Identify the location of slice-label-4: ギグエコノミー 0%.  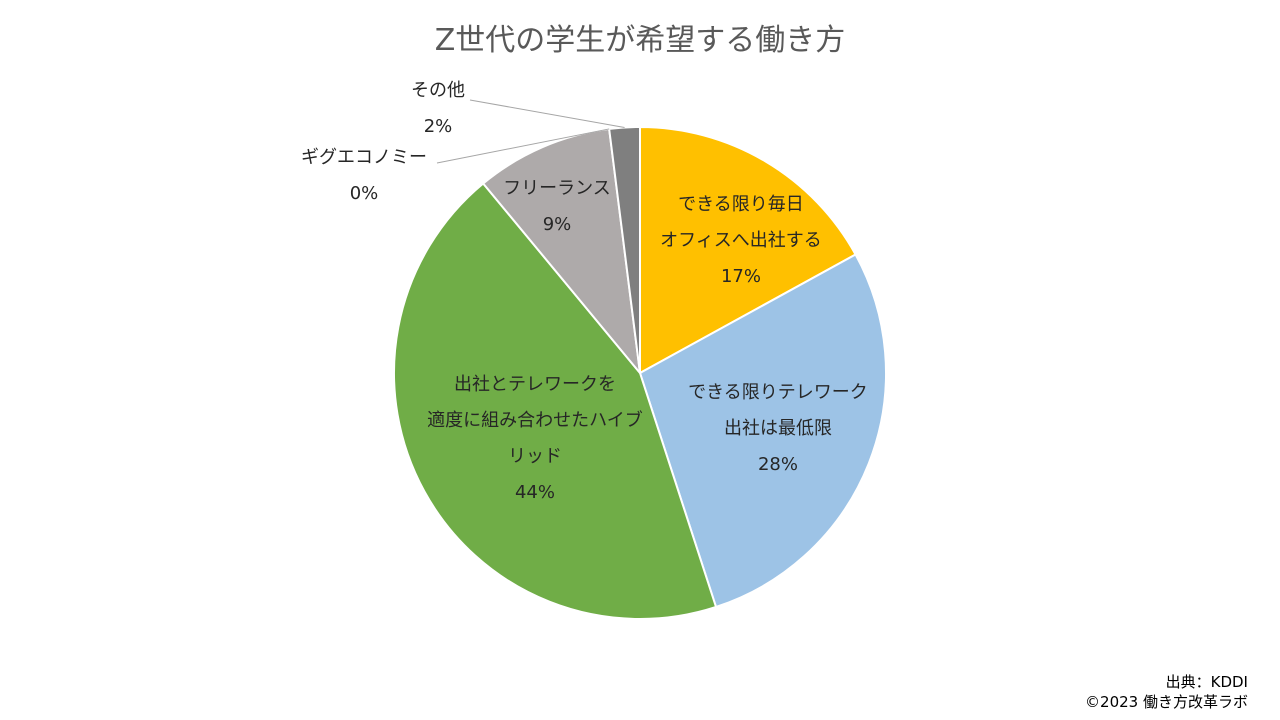
(364, 175).